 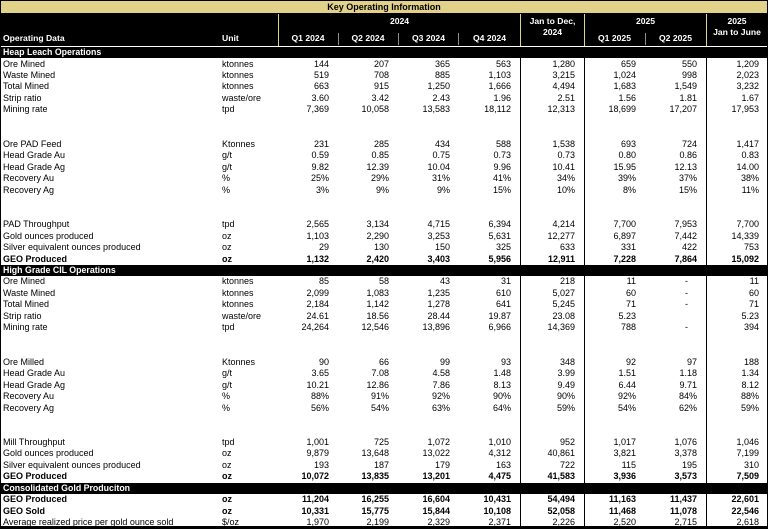 I want to click on header-jan-to-june-line1: 2025, so click(x=737, y=21).